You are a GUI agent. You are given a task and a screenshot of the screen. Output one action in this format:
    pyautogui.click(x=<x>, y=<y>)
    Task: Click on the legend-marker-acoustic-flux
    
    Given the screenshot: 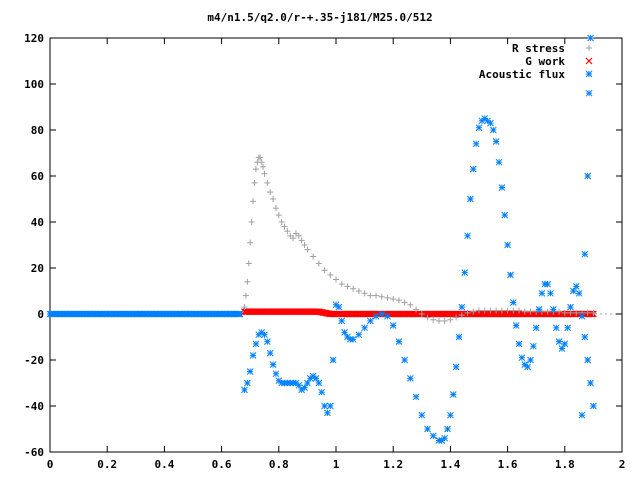 What is the action you would take?
    pyautogui.click(x=589, y=74)
    